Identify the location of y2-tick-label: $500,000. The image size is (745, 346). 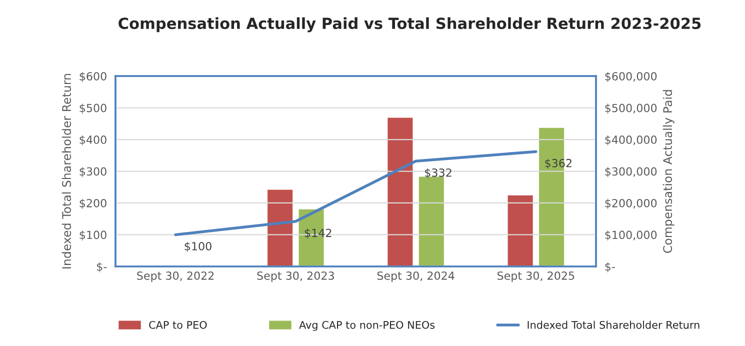
(631, 109).